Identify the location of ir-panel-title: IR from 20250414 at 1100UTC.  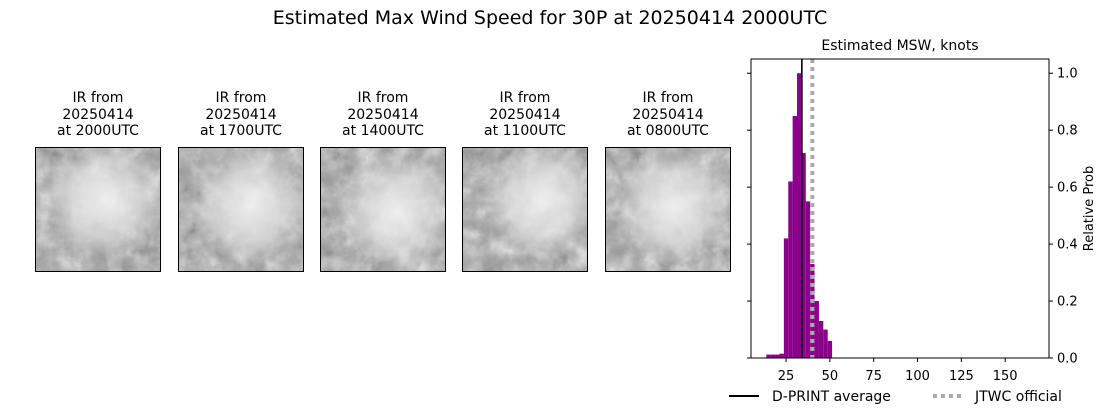
(525, 114).